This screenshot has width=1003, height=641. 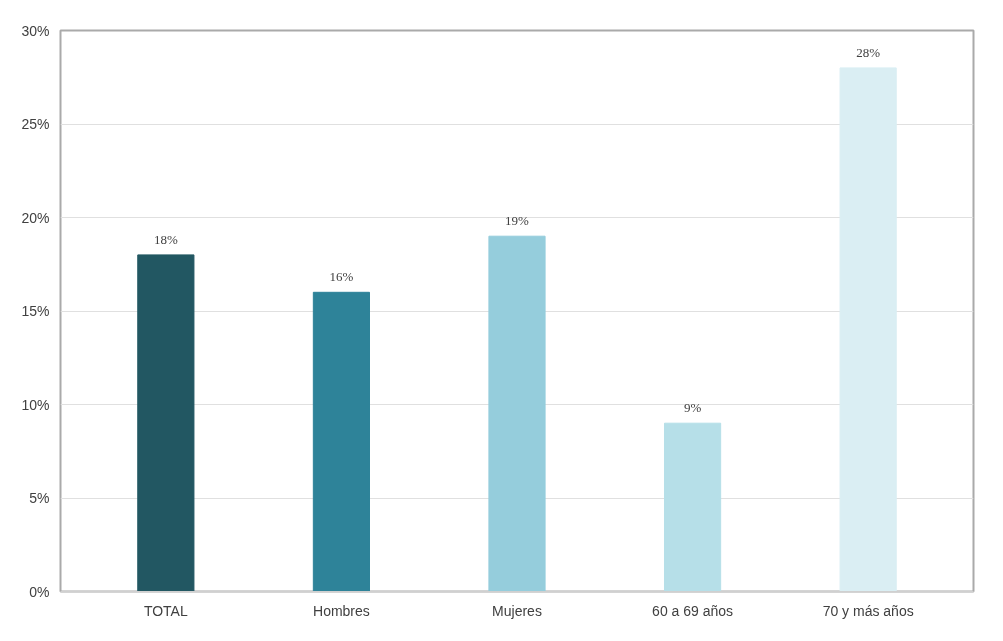 What do you see at coordinates (517, 610) in the screenshot?
I see `x-tick-label: Mujeres` at bounding box center [517, 610].